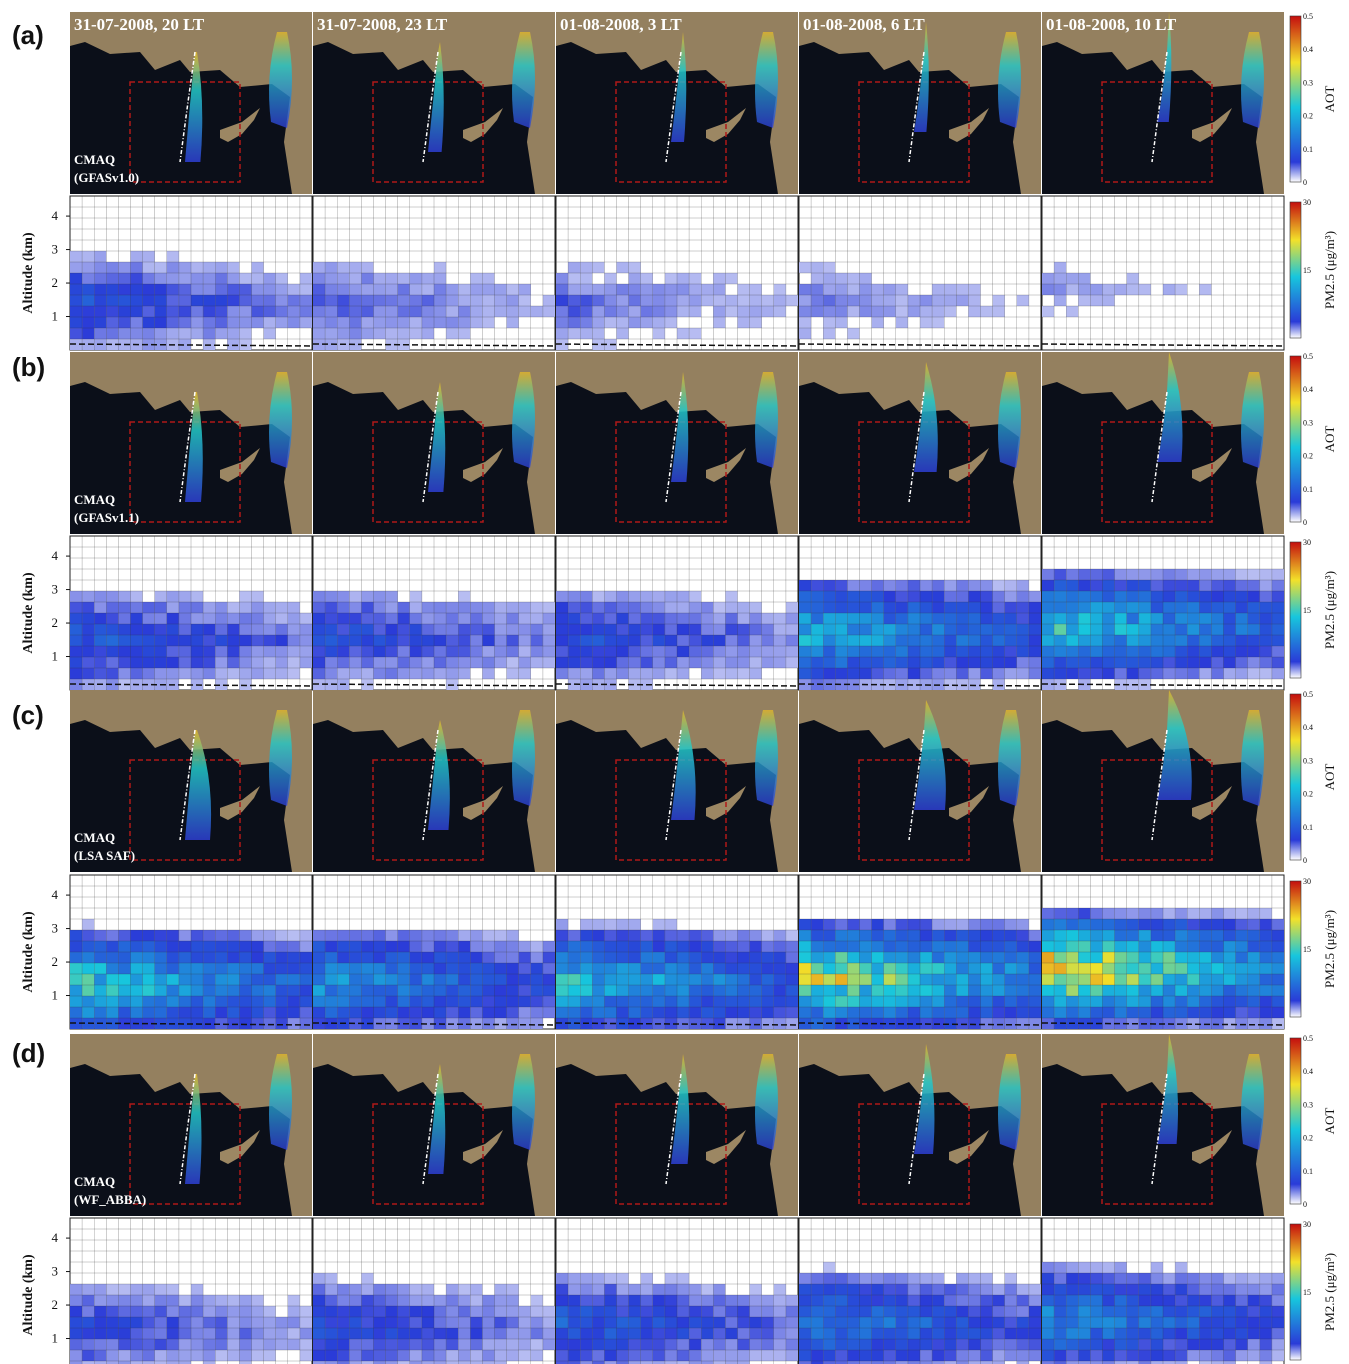  I want to click on land-mass, so click(434, 1125).